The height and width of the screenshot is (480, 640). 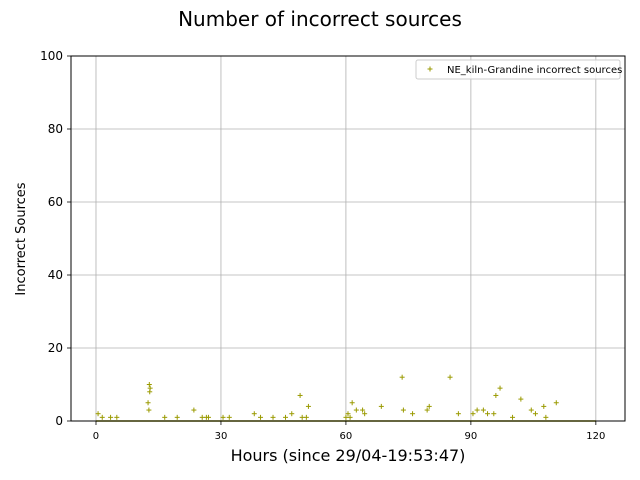 I want to click on legend-label: NE_kiln-Grandine incorrect sources, so click(x=534, y=70).